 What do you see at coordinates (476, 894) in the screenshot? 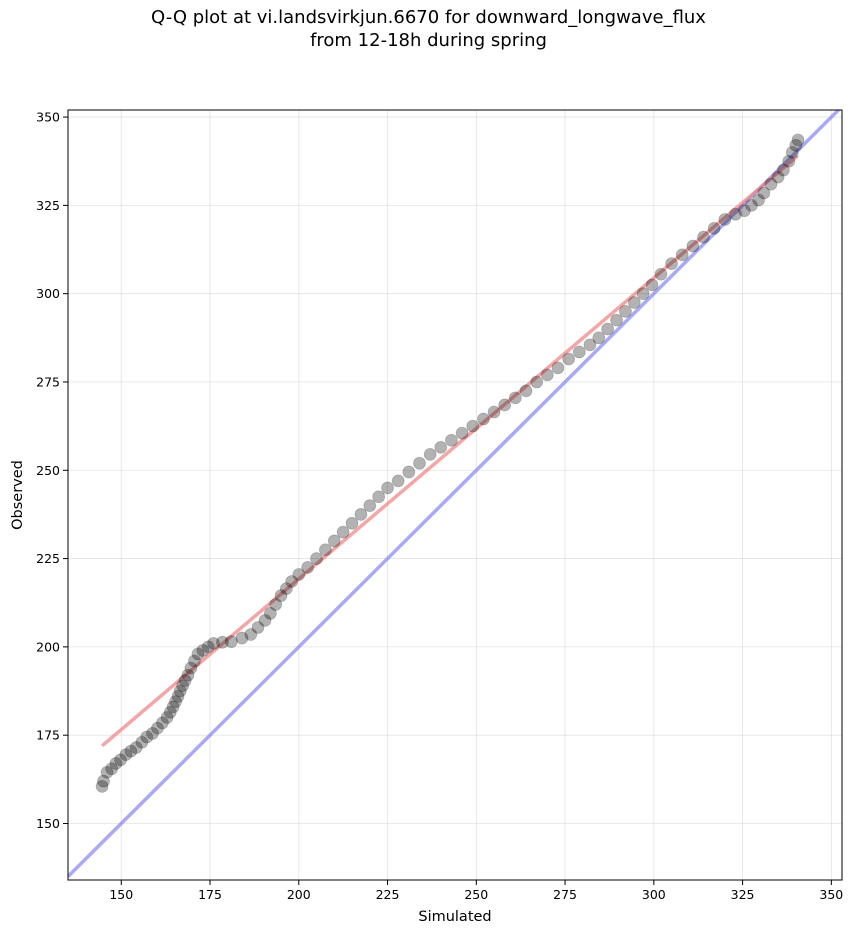
I see `x-tick-label: 250` at bounding box center [476, 894].